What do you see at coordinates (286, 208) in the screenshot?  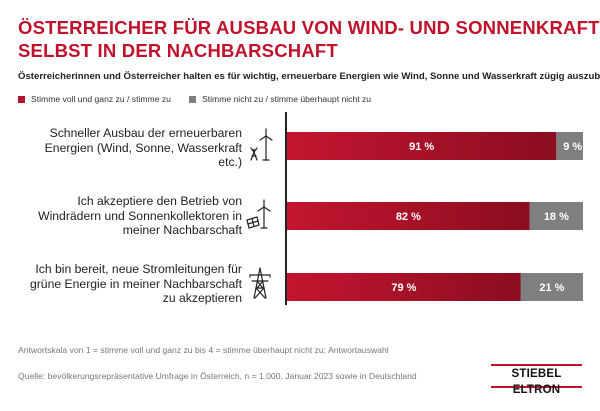 I see `y-axis-line` at bounding box center [286, 208].